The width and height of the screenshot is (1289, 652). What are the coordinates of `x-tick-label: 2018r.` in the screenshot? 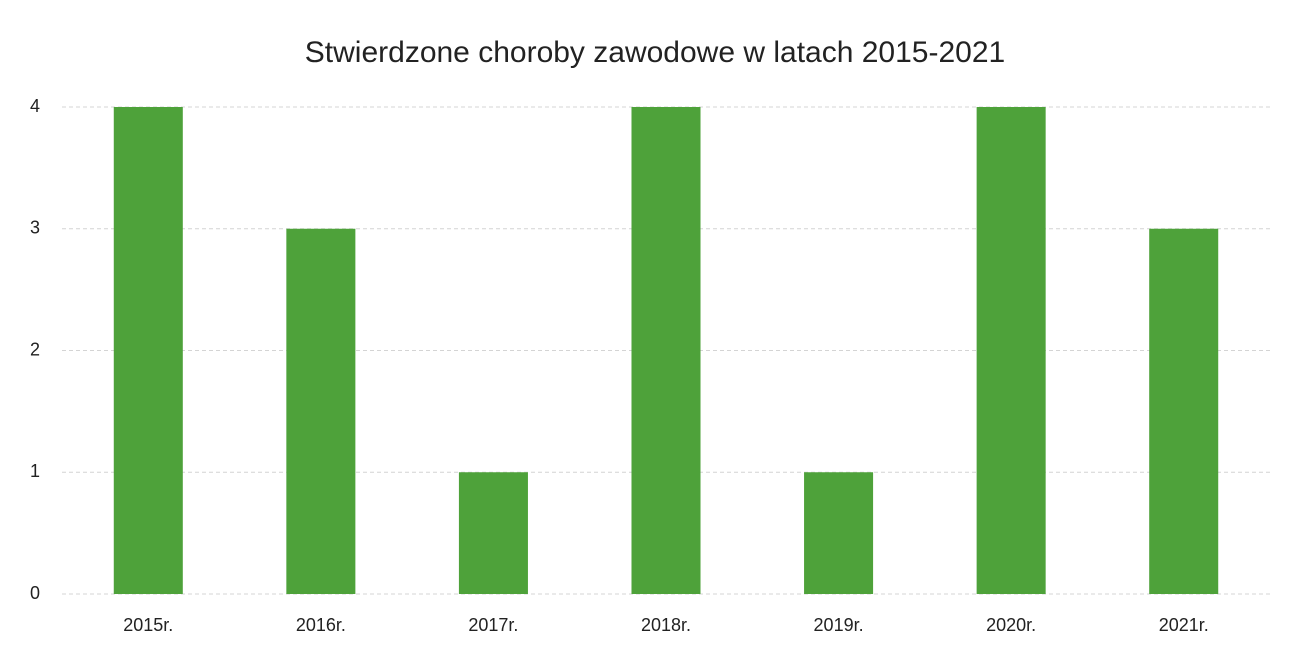 It's located at (666, 625).